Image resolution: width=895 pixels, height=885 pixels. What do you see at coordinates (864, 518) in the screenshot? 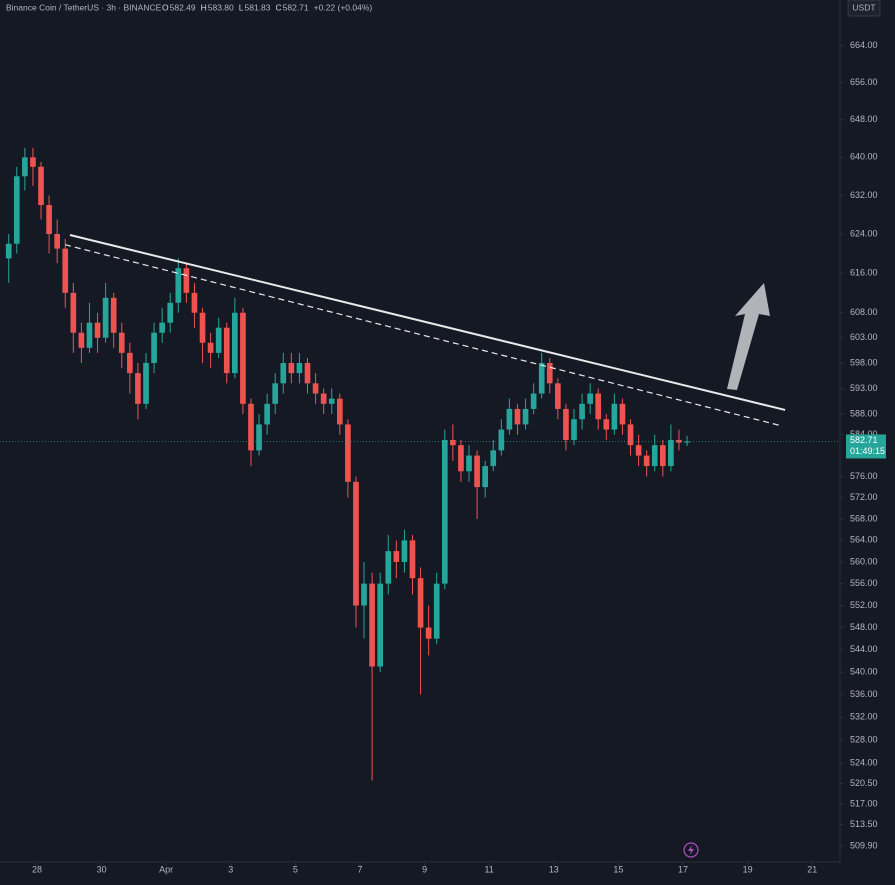
I see `y-tick-label: 568.00` at bounding box center [864, 518].